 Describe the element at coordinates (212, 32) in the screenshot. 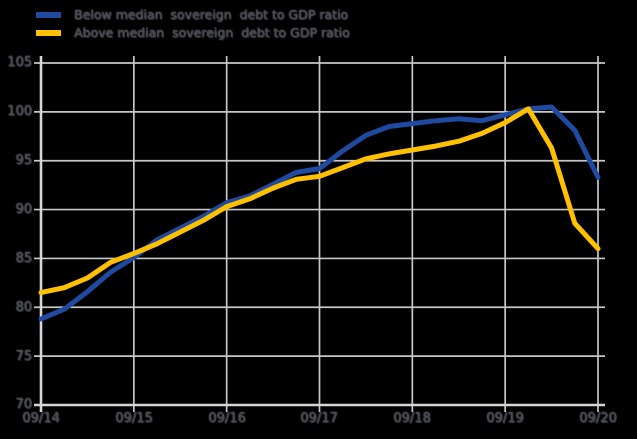

I see `legend-label-above-median: Above median sovereign debt to GDP ratio` at that location.